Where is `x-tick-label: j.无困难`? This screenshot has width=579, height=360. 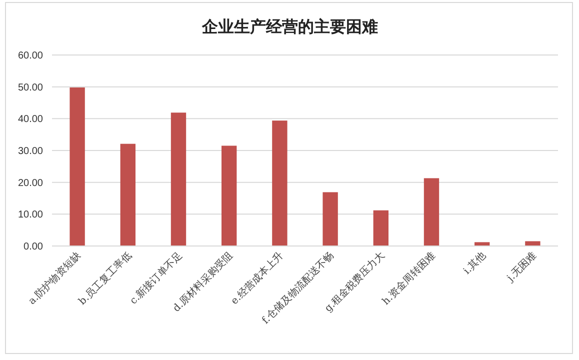 x-tick-label: j.无困难 is located at coordinates (521, 267).